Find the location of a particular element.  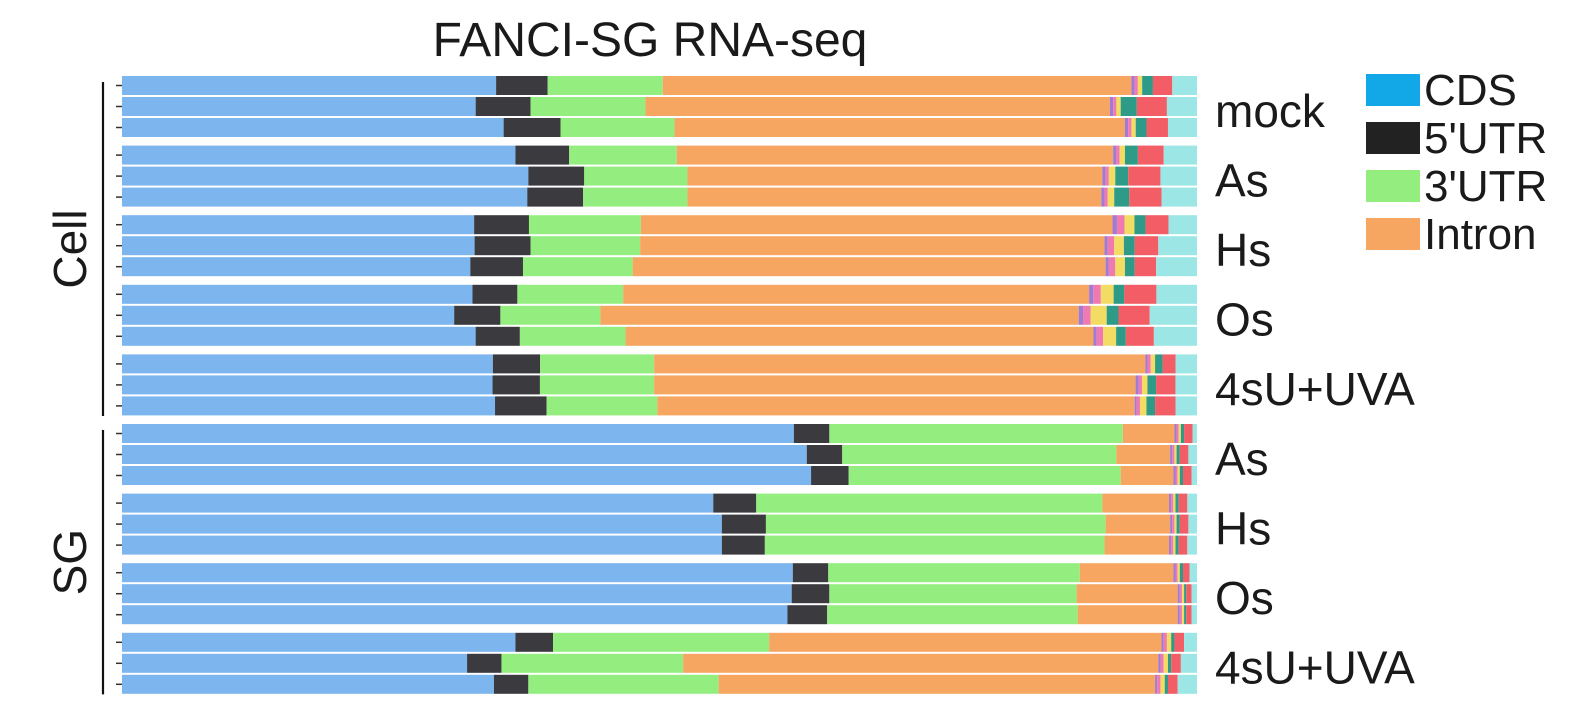

legend-label: Intron is located at coordinates (1480, 234).